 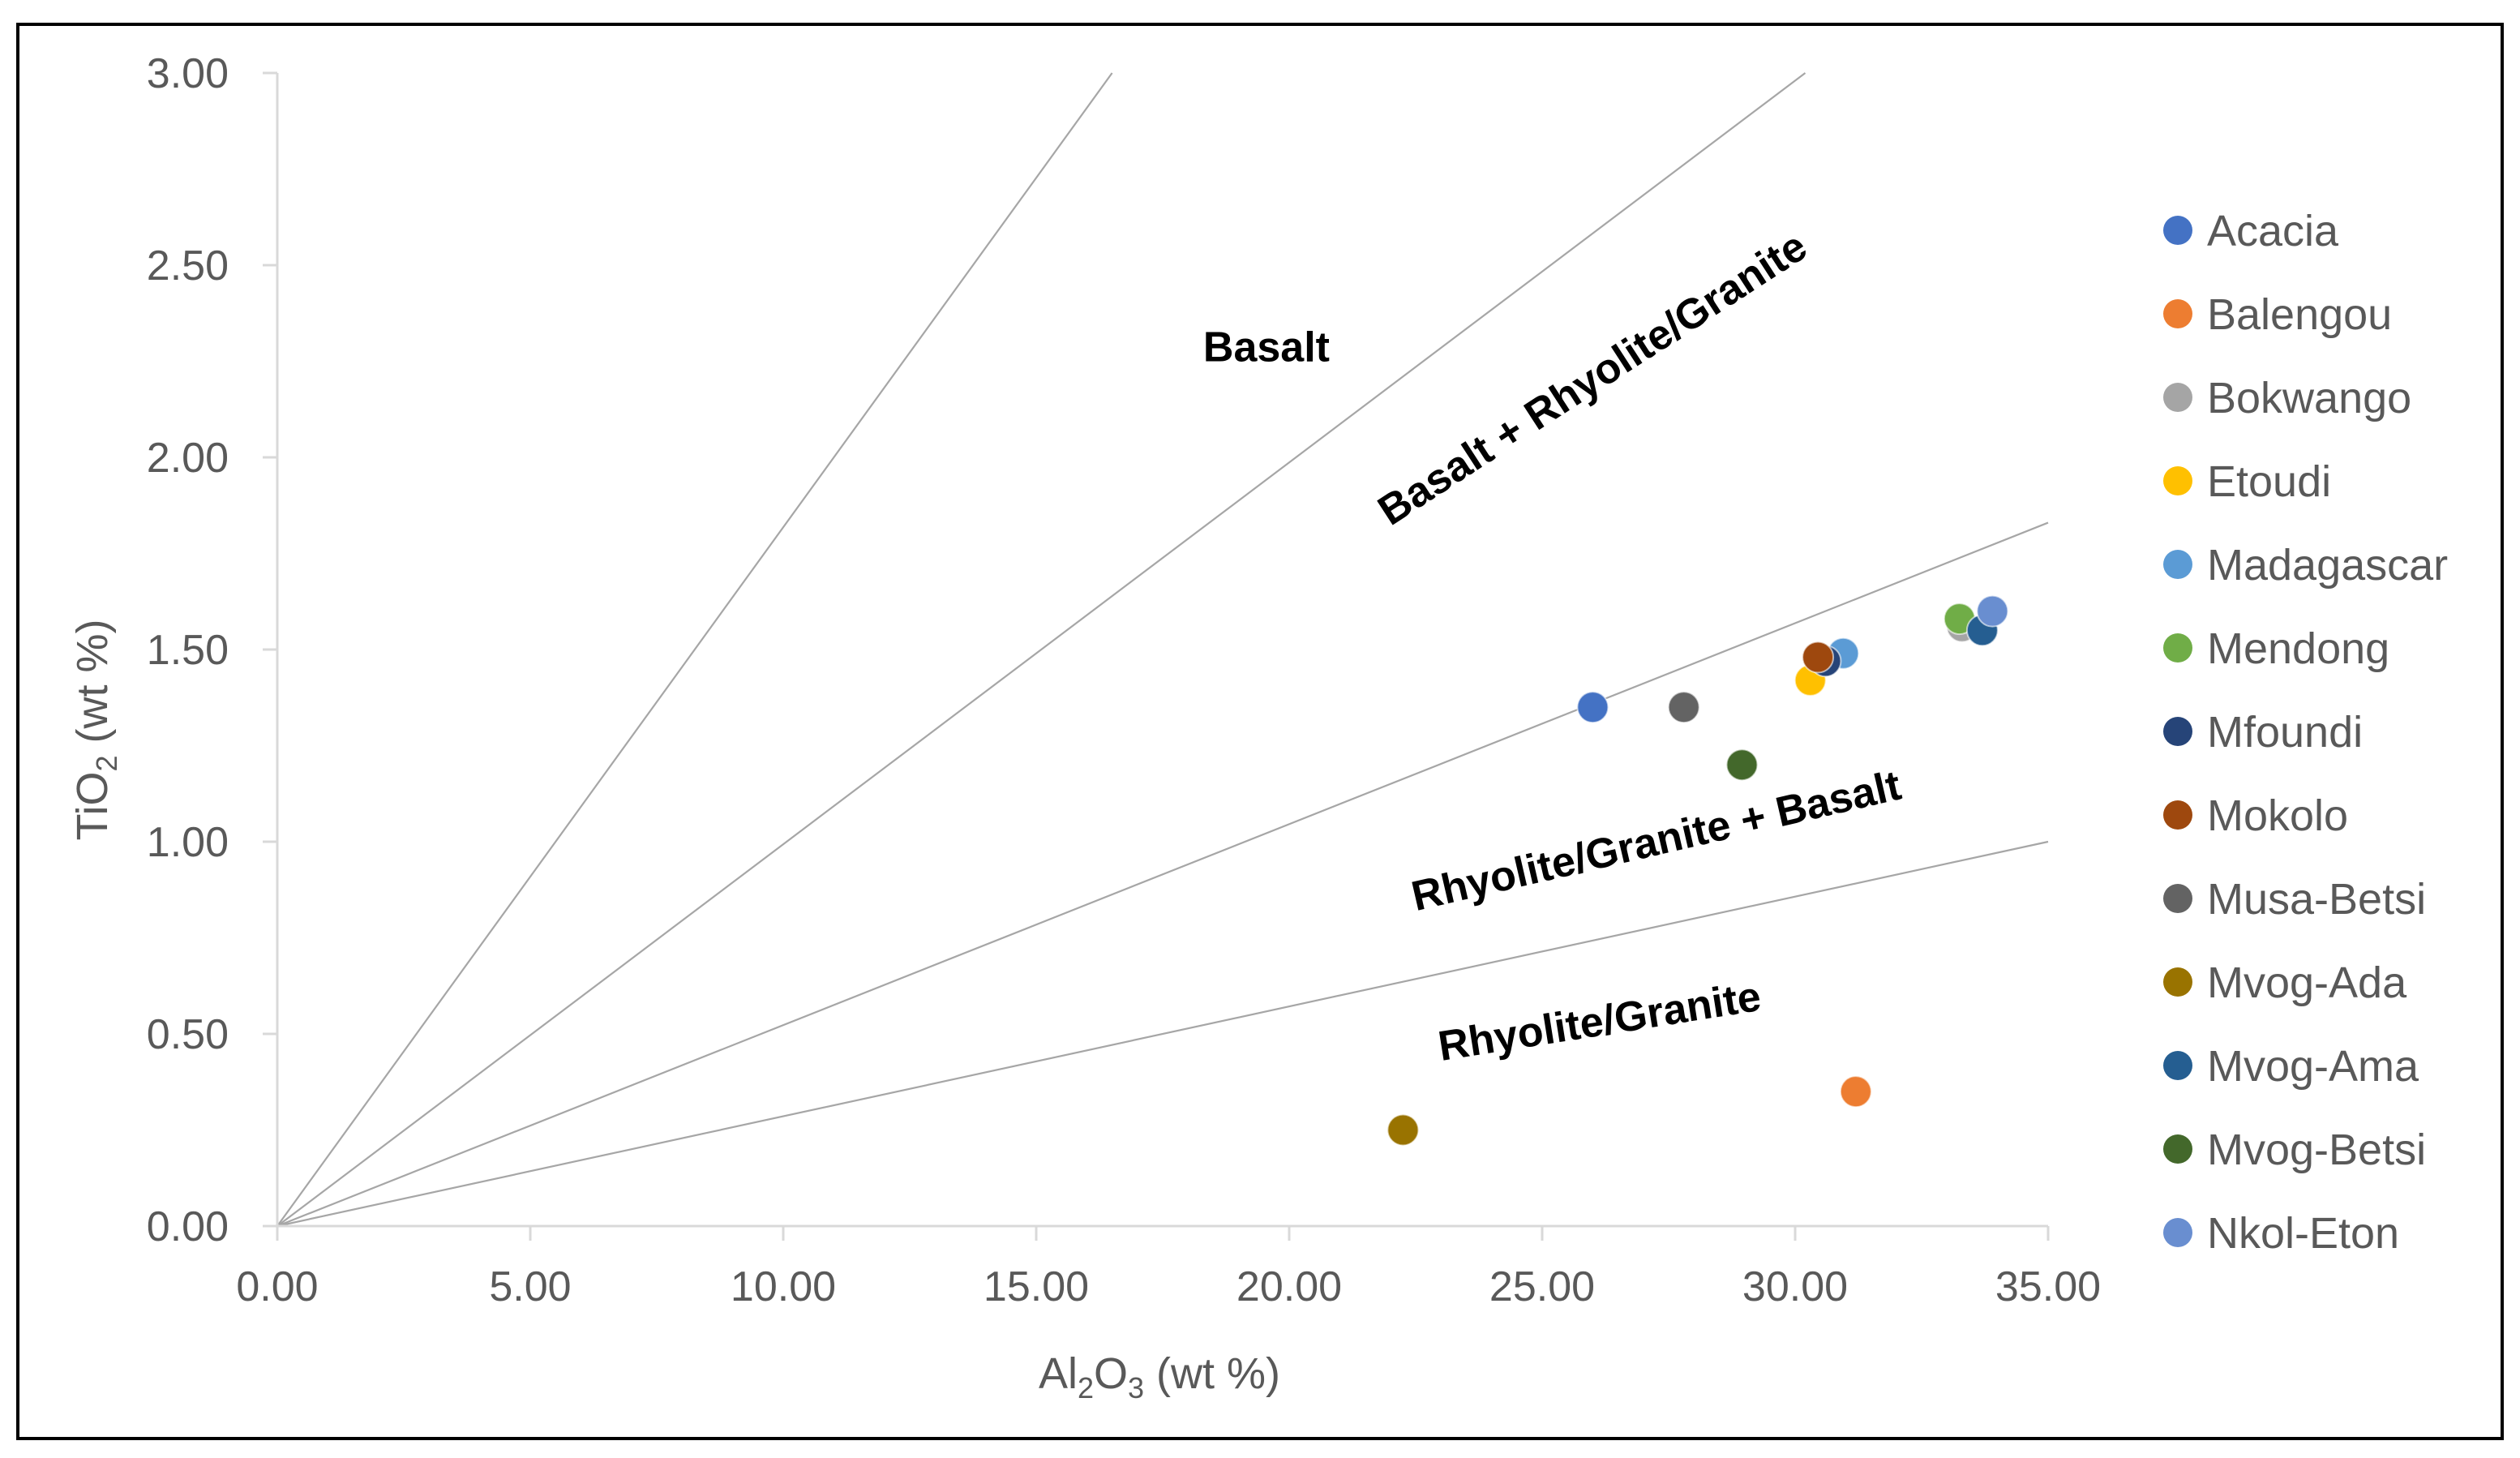 I want to click on legend-label: Acacia, so click(x=2273, y=231).